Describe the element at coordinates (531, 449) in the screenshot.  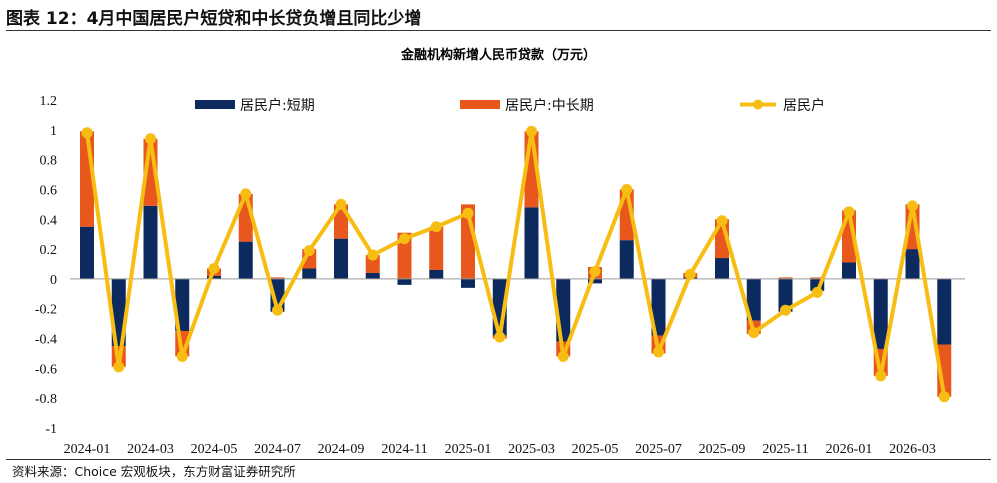
I see `x-tick-label: 2025-03` at that location.